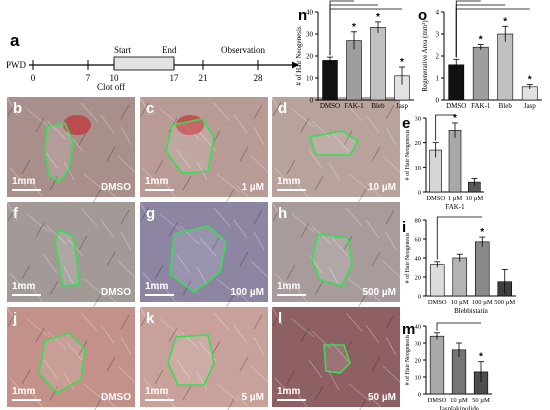 The image size is (550, 410). Describe the element at coordinates (482, 302) in the screenshot. I see `x-tick-label: 100 µM` at that location.